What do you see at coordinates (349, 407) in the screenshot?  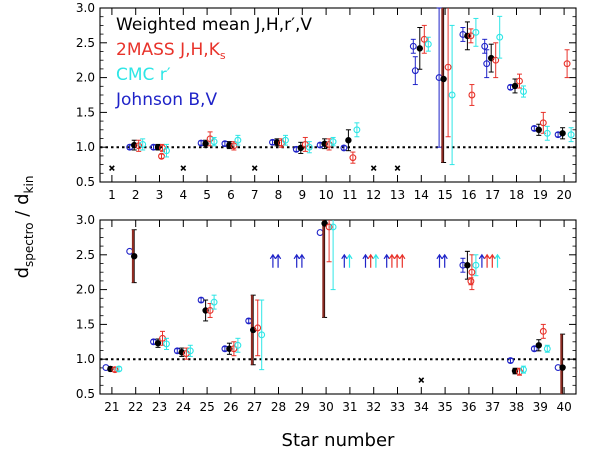 I see `x-tick-label: 31` at bounding box center [349, 407].